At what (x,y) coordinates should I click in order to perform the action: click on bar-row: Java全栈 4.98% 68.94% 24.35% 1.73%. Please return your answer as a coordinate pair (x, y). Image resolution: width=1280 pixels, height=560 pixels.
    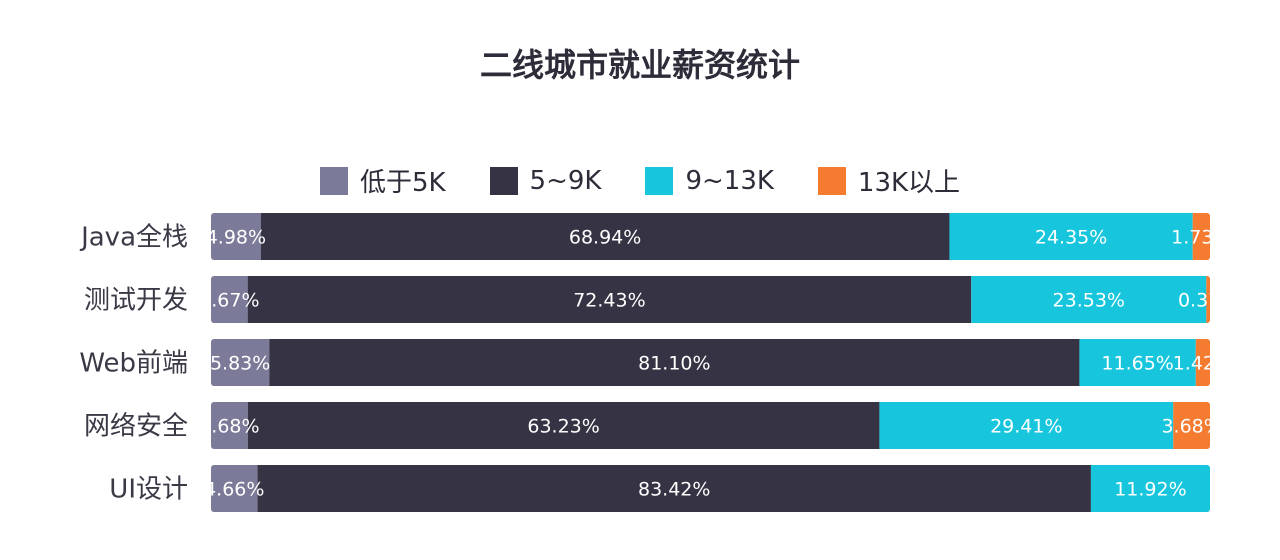
    Looking at the image, I should click on (655, 236).